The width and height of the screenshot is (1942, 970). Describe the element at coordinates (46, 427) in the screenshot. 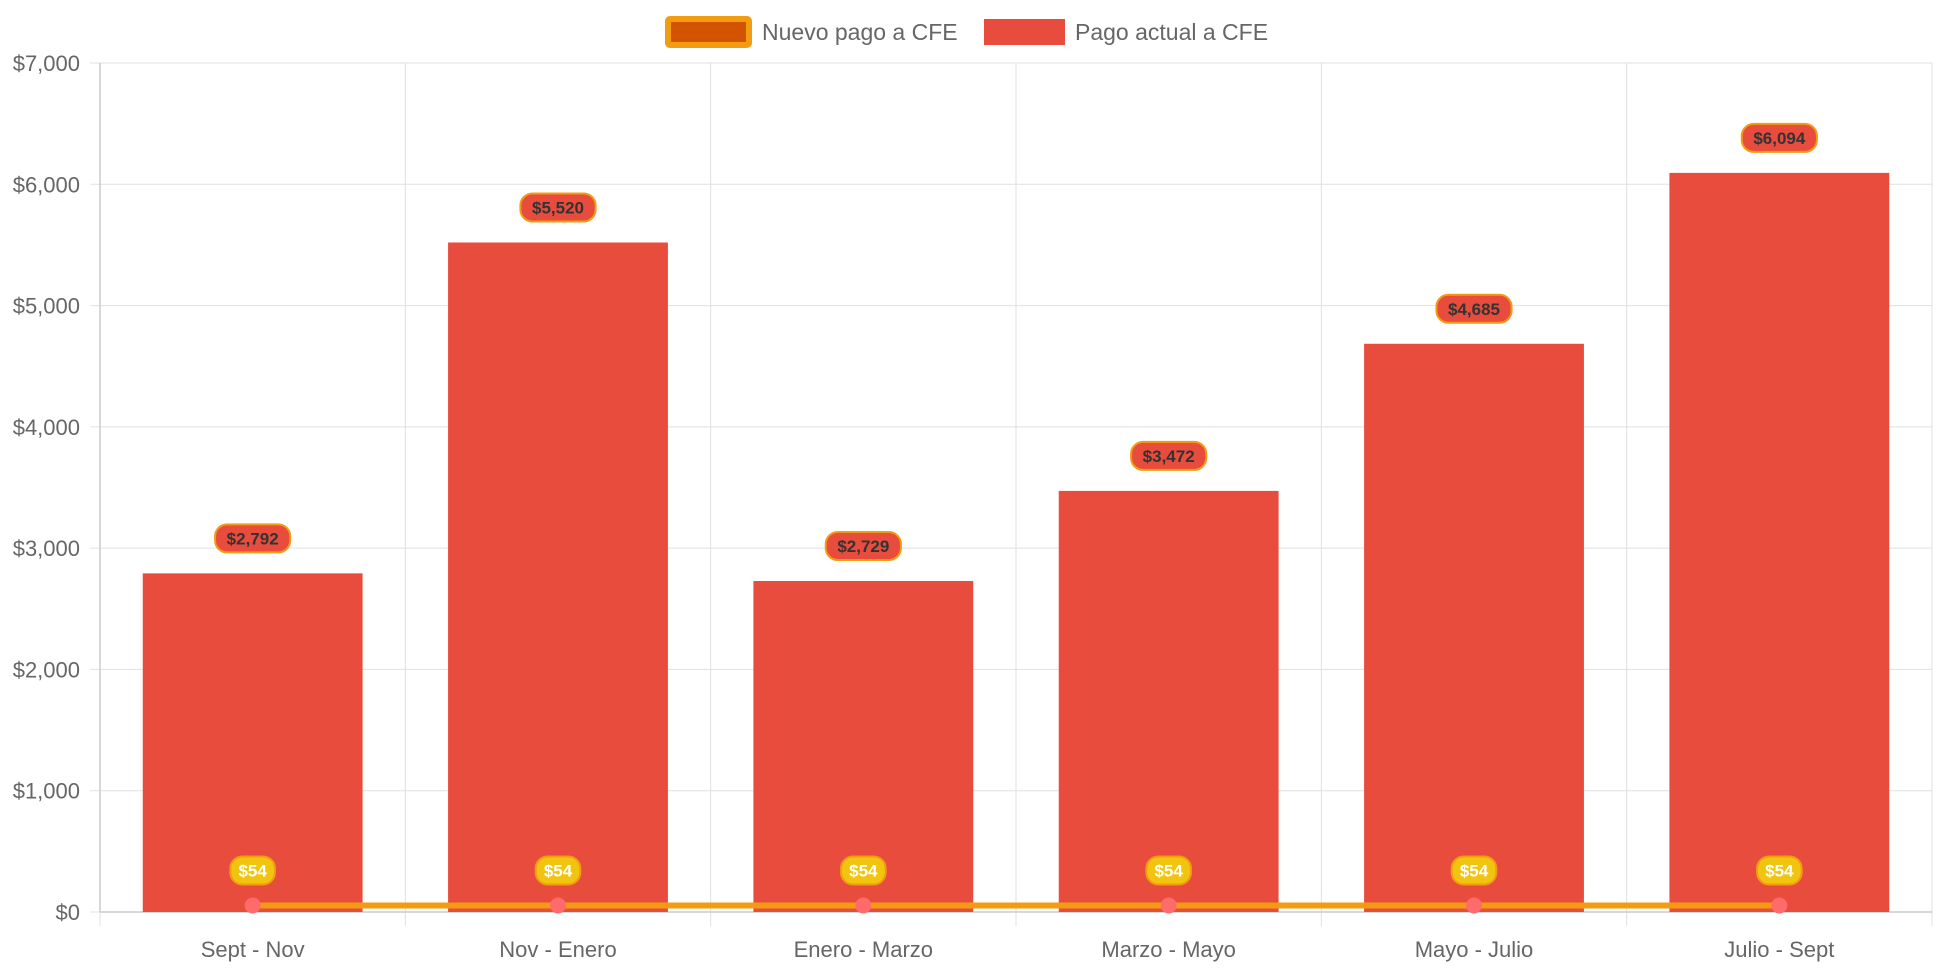

I see `y-tick-label: $4,000` at that location.